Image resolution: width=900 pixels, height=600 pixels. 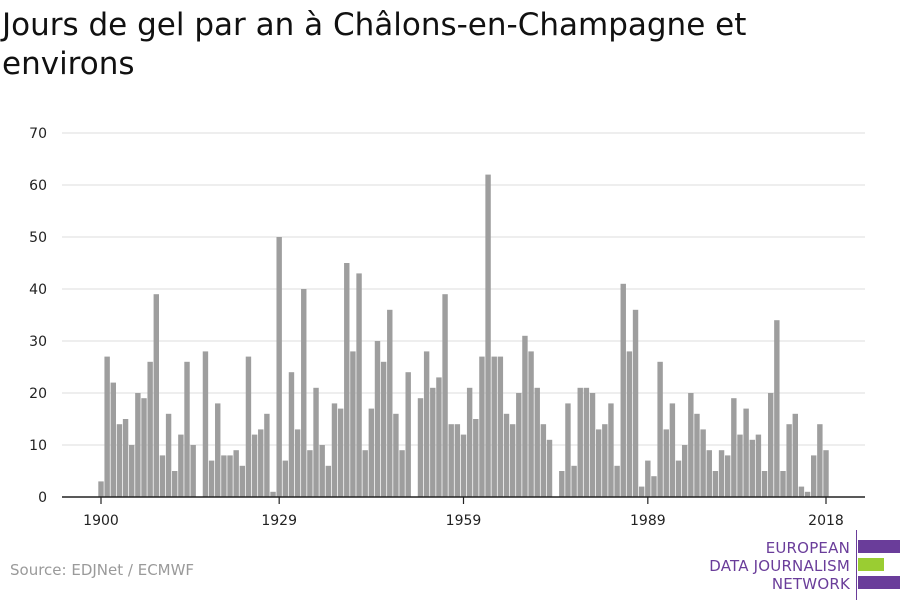 I want to click on bar-1950, so click(x=408, y=434).